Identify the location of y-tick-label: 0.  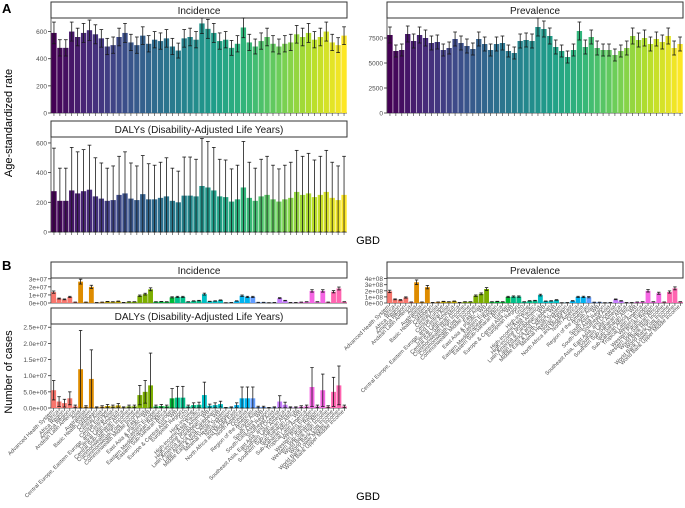
(381, 114).